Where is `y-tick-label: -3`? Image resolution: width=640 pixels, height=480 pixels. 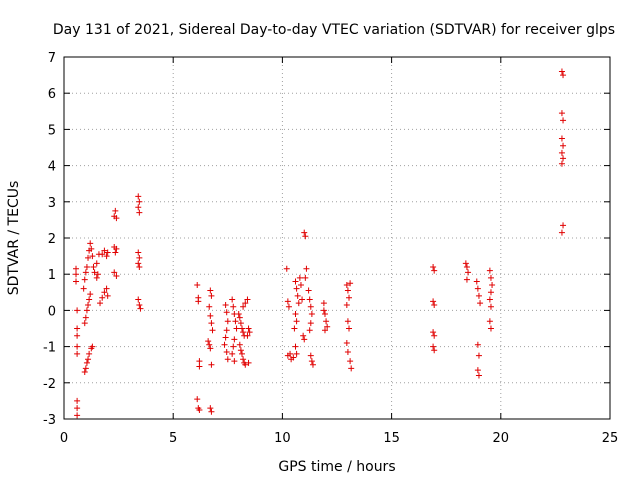
y-tick-label: -3 is located at coordinates (49, 420).